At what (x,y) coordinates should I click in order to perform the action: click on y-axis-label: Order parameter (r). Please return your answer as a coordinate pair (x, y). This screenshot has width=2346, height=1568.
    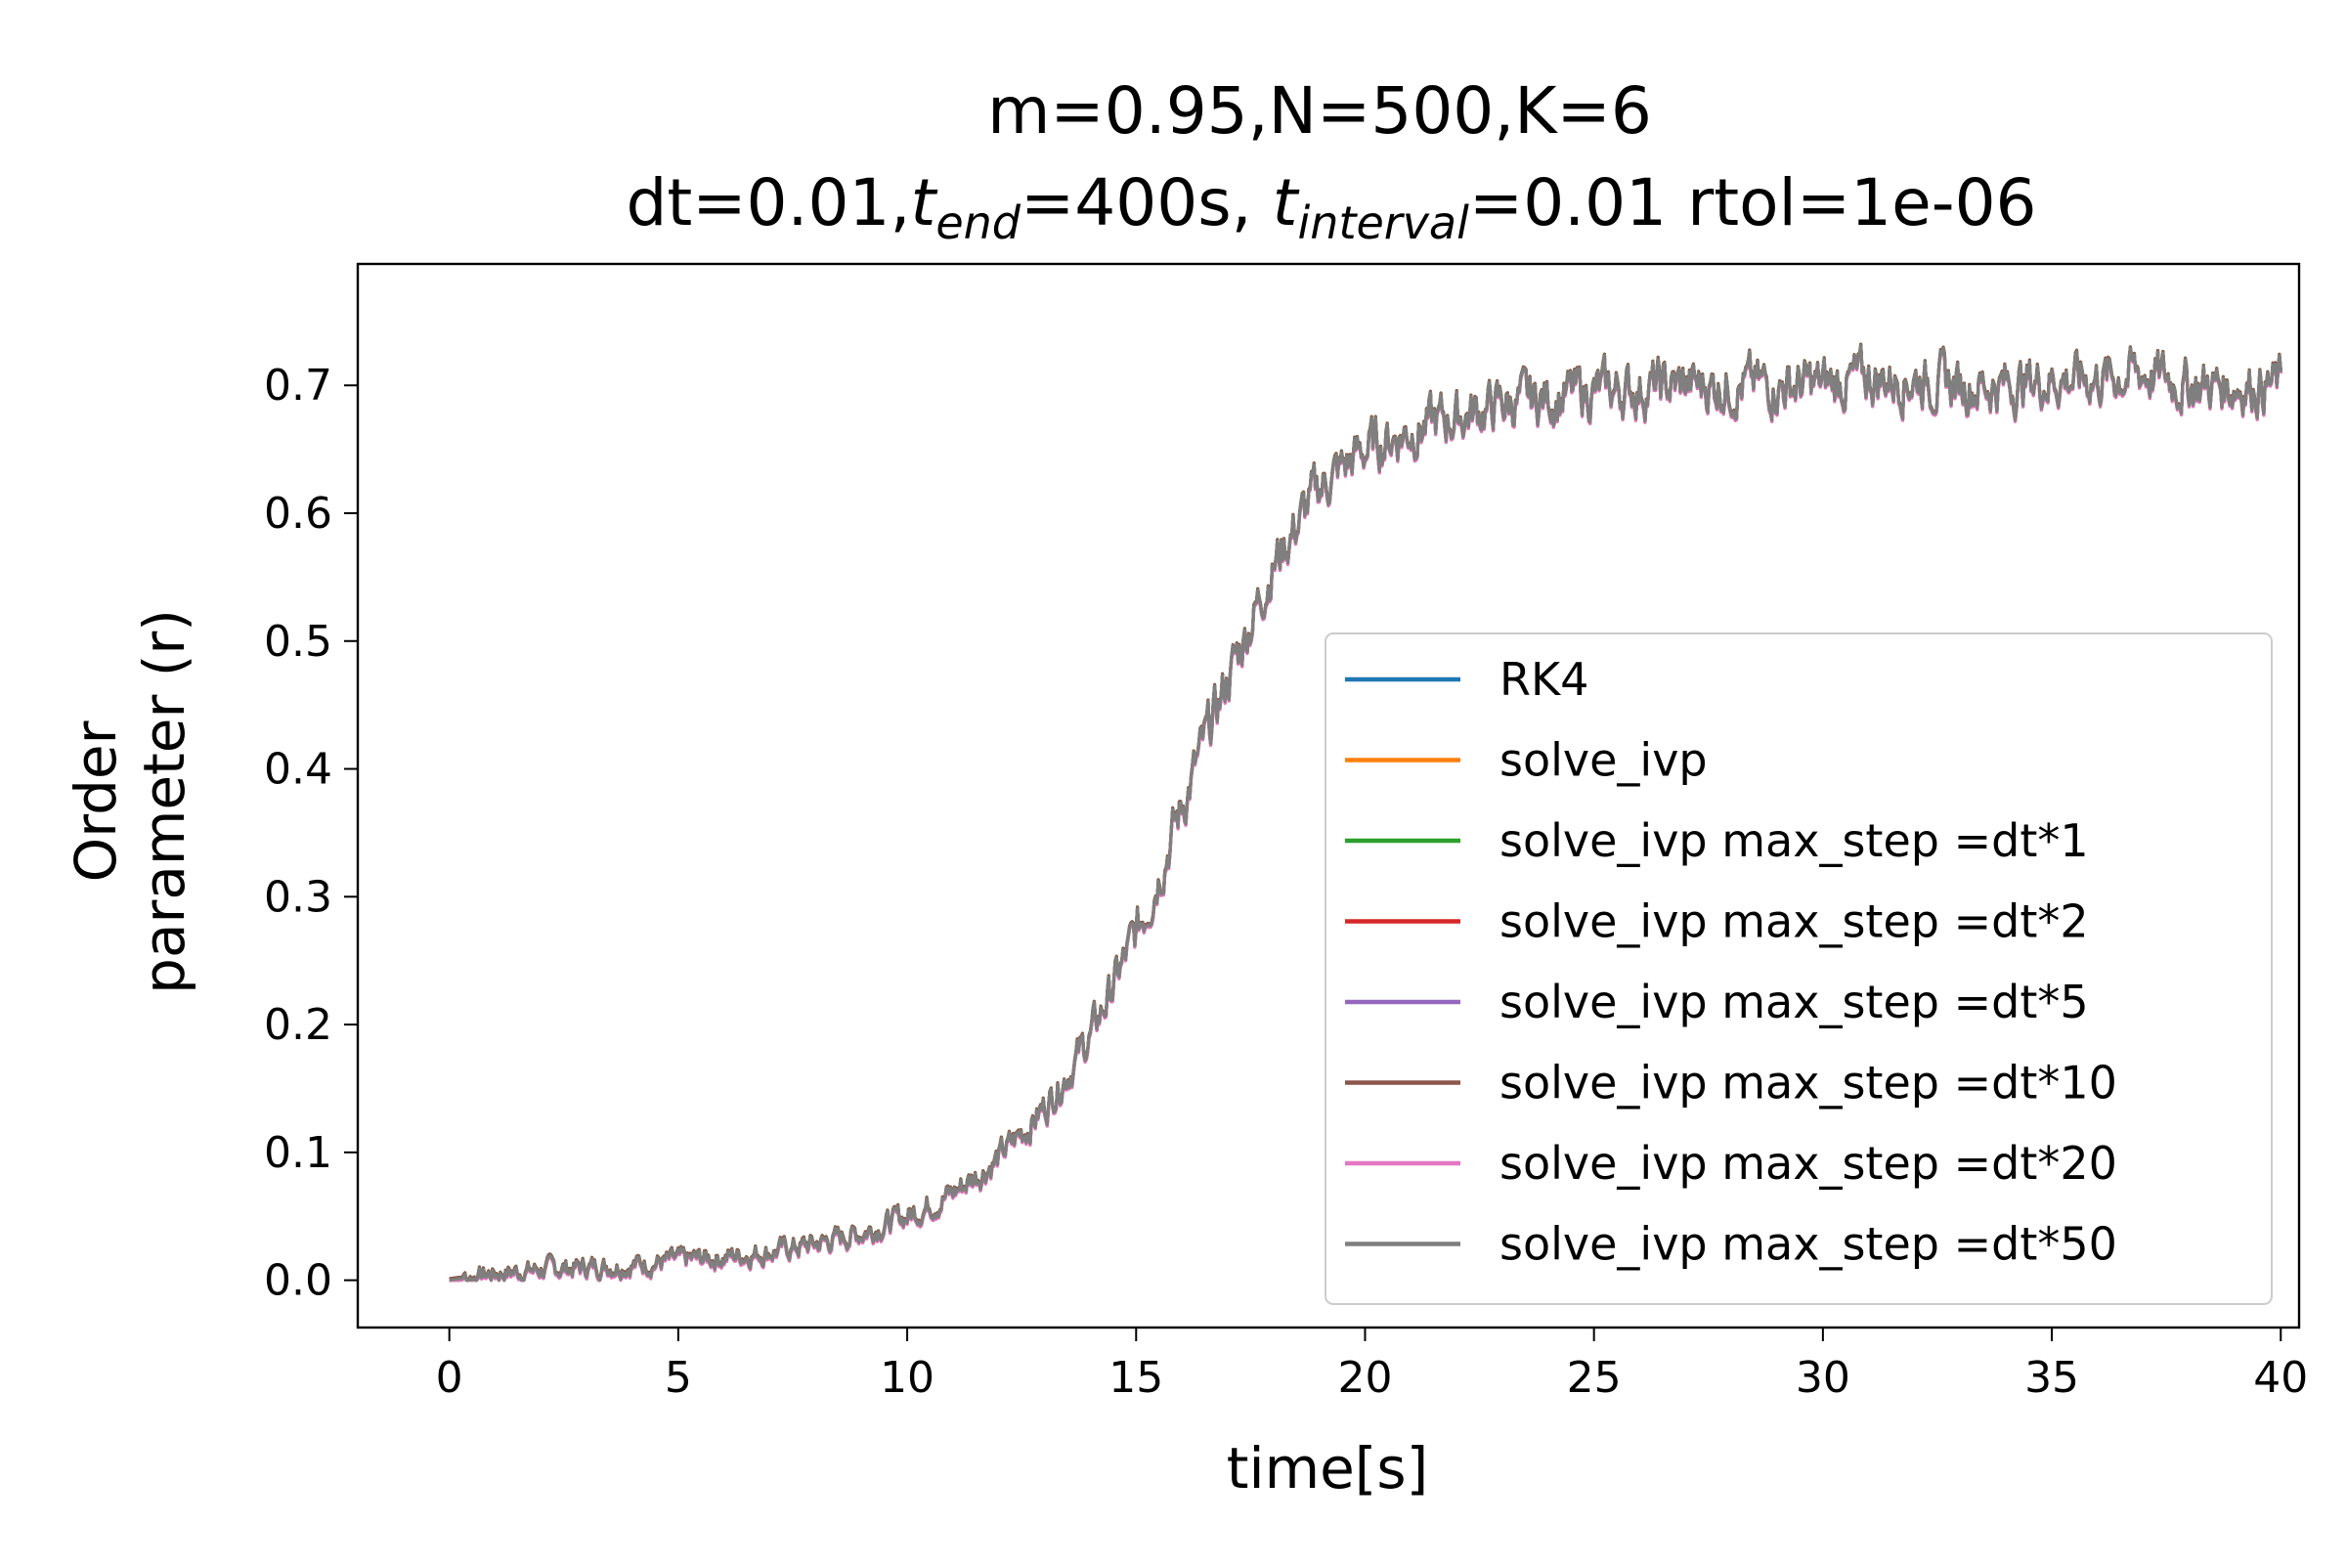
    Looking at the image, I should click on (130, 801).